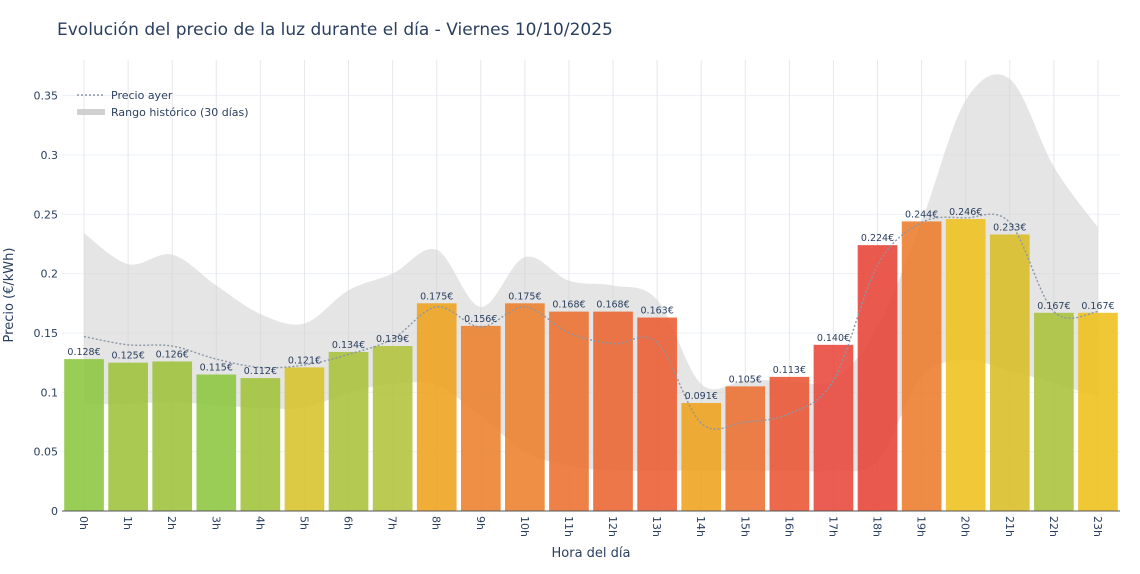  I want to click on x-tick-label: 4h, so click(259, 523).